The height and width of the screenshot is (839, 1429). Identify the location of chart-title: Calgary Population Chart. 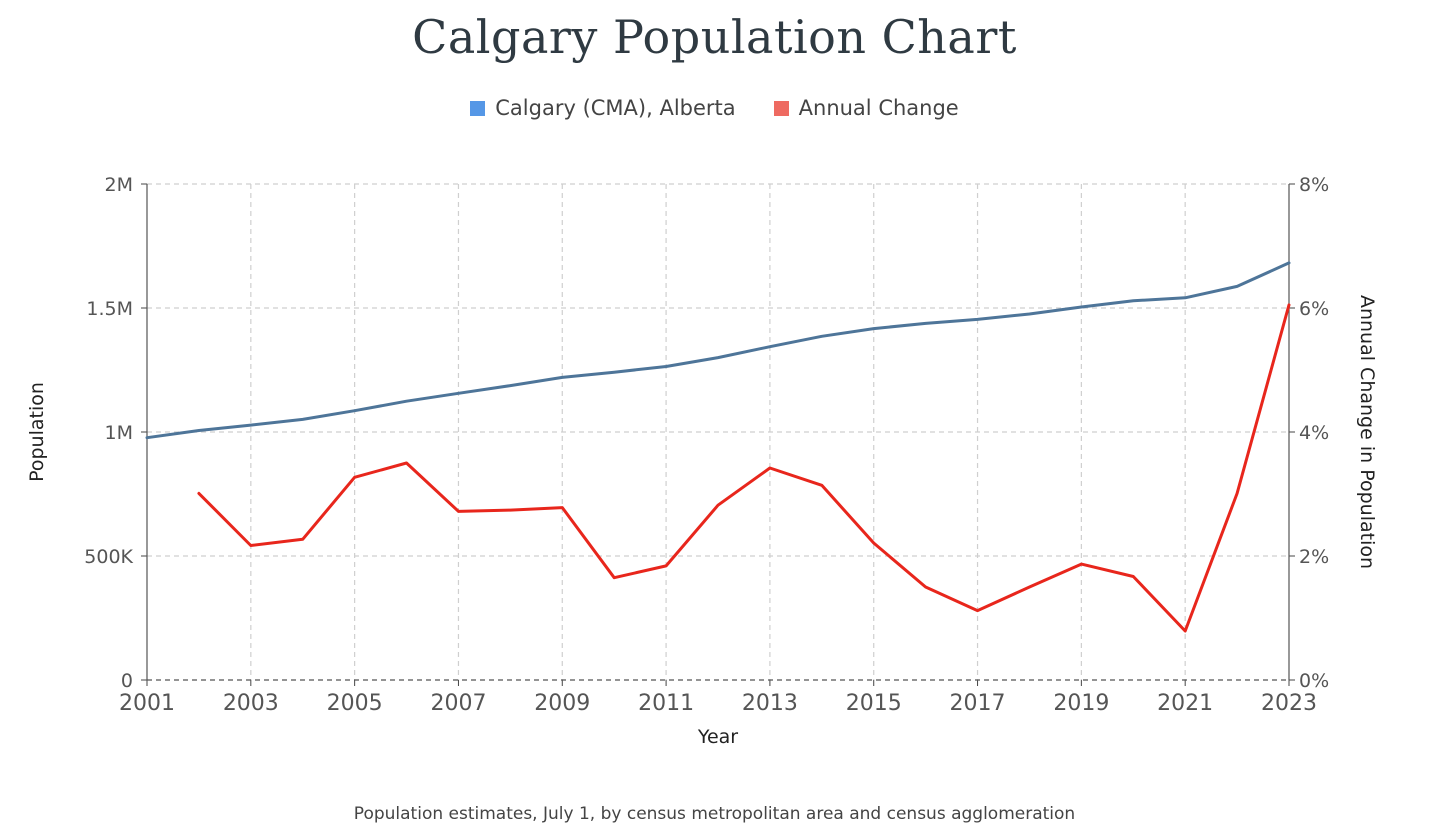
(714, 37).